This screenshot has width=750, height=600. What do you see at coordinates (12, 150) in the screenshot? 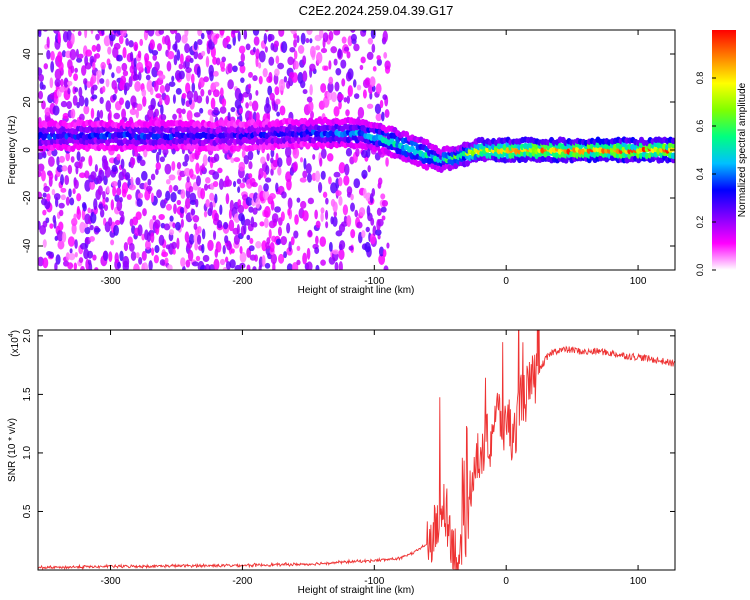
I see `spectrogram-y-axis-label: Frequency (Hz)` at bounding box center [12, 150].